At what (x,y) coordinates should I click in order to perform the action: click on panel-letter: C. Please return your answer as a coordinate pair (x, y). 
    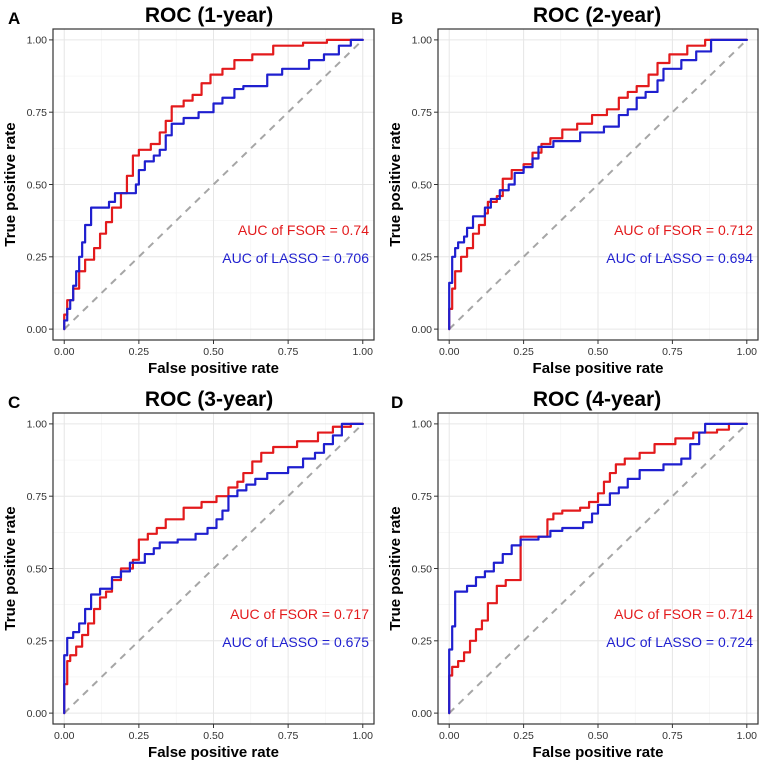
    Looking at the image, I should click on (14, 402).